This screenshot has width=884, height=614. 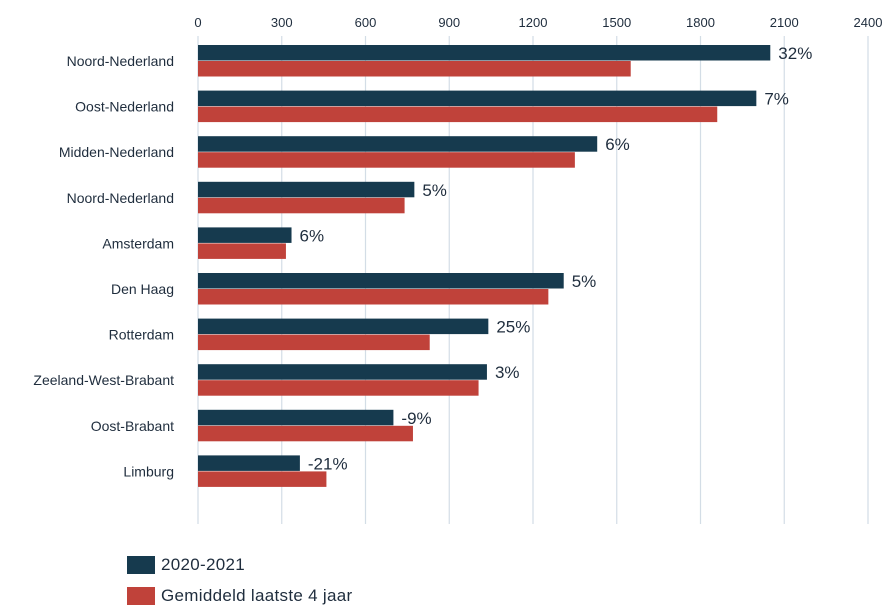 What do you see at coordinates (784, 22) in the screenshot?
I see `x-tick-label: 2100` at bounding box center [784, 22].